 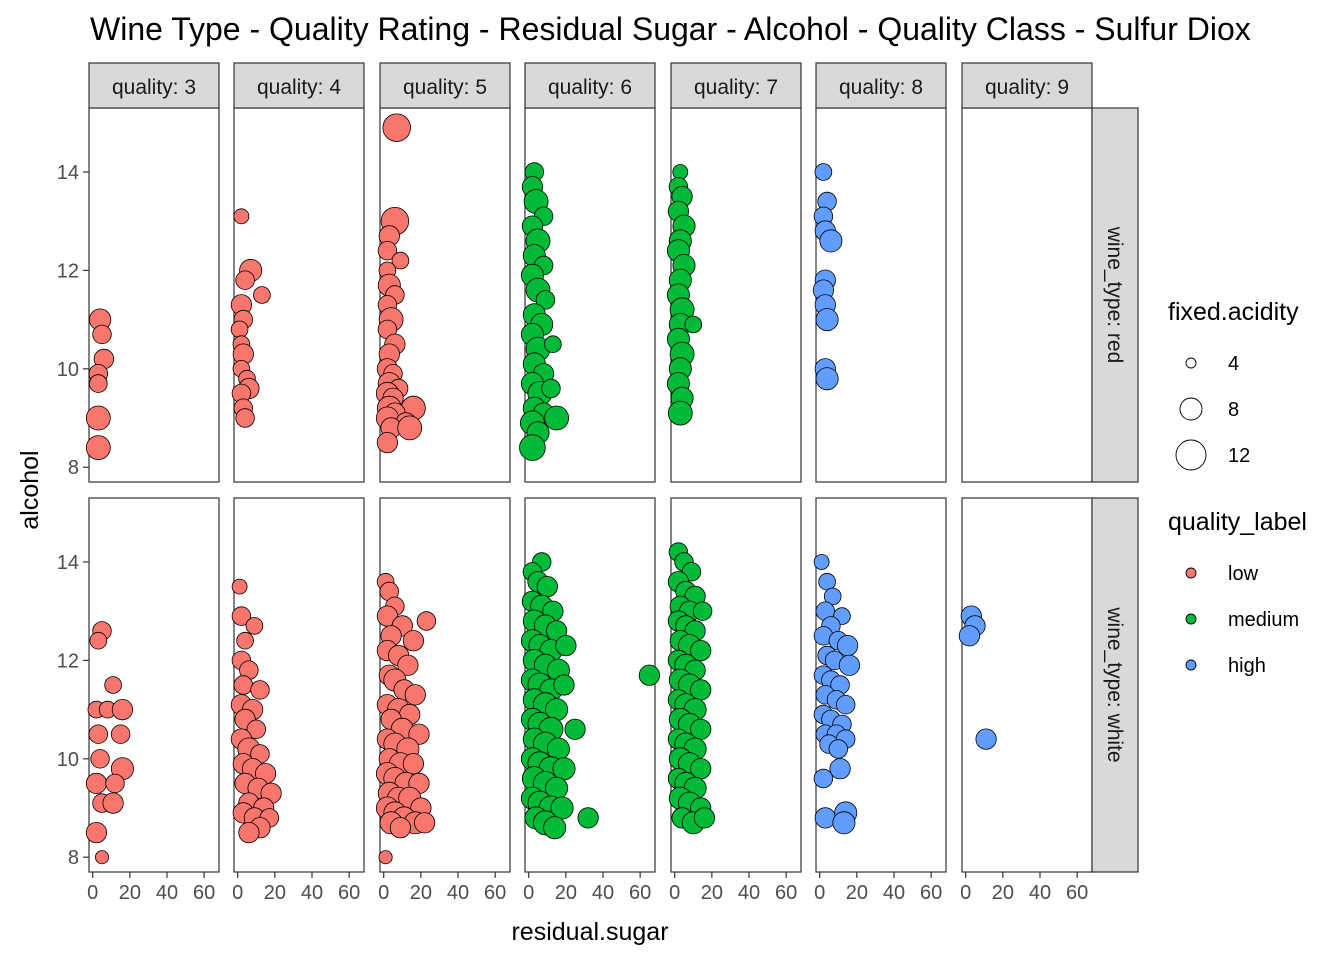 What do you see at coordinates (1191, 619) in the screenshot?
I see `color-legend-key-medium` at bounding box center [1191, 619].